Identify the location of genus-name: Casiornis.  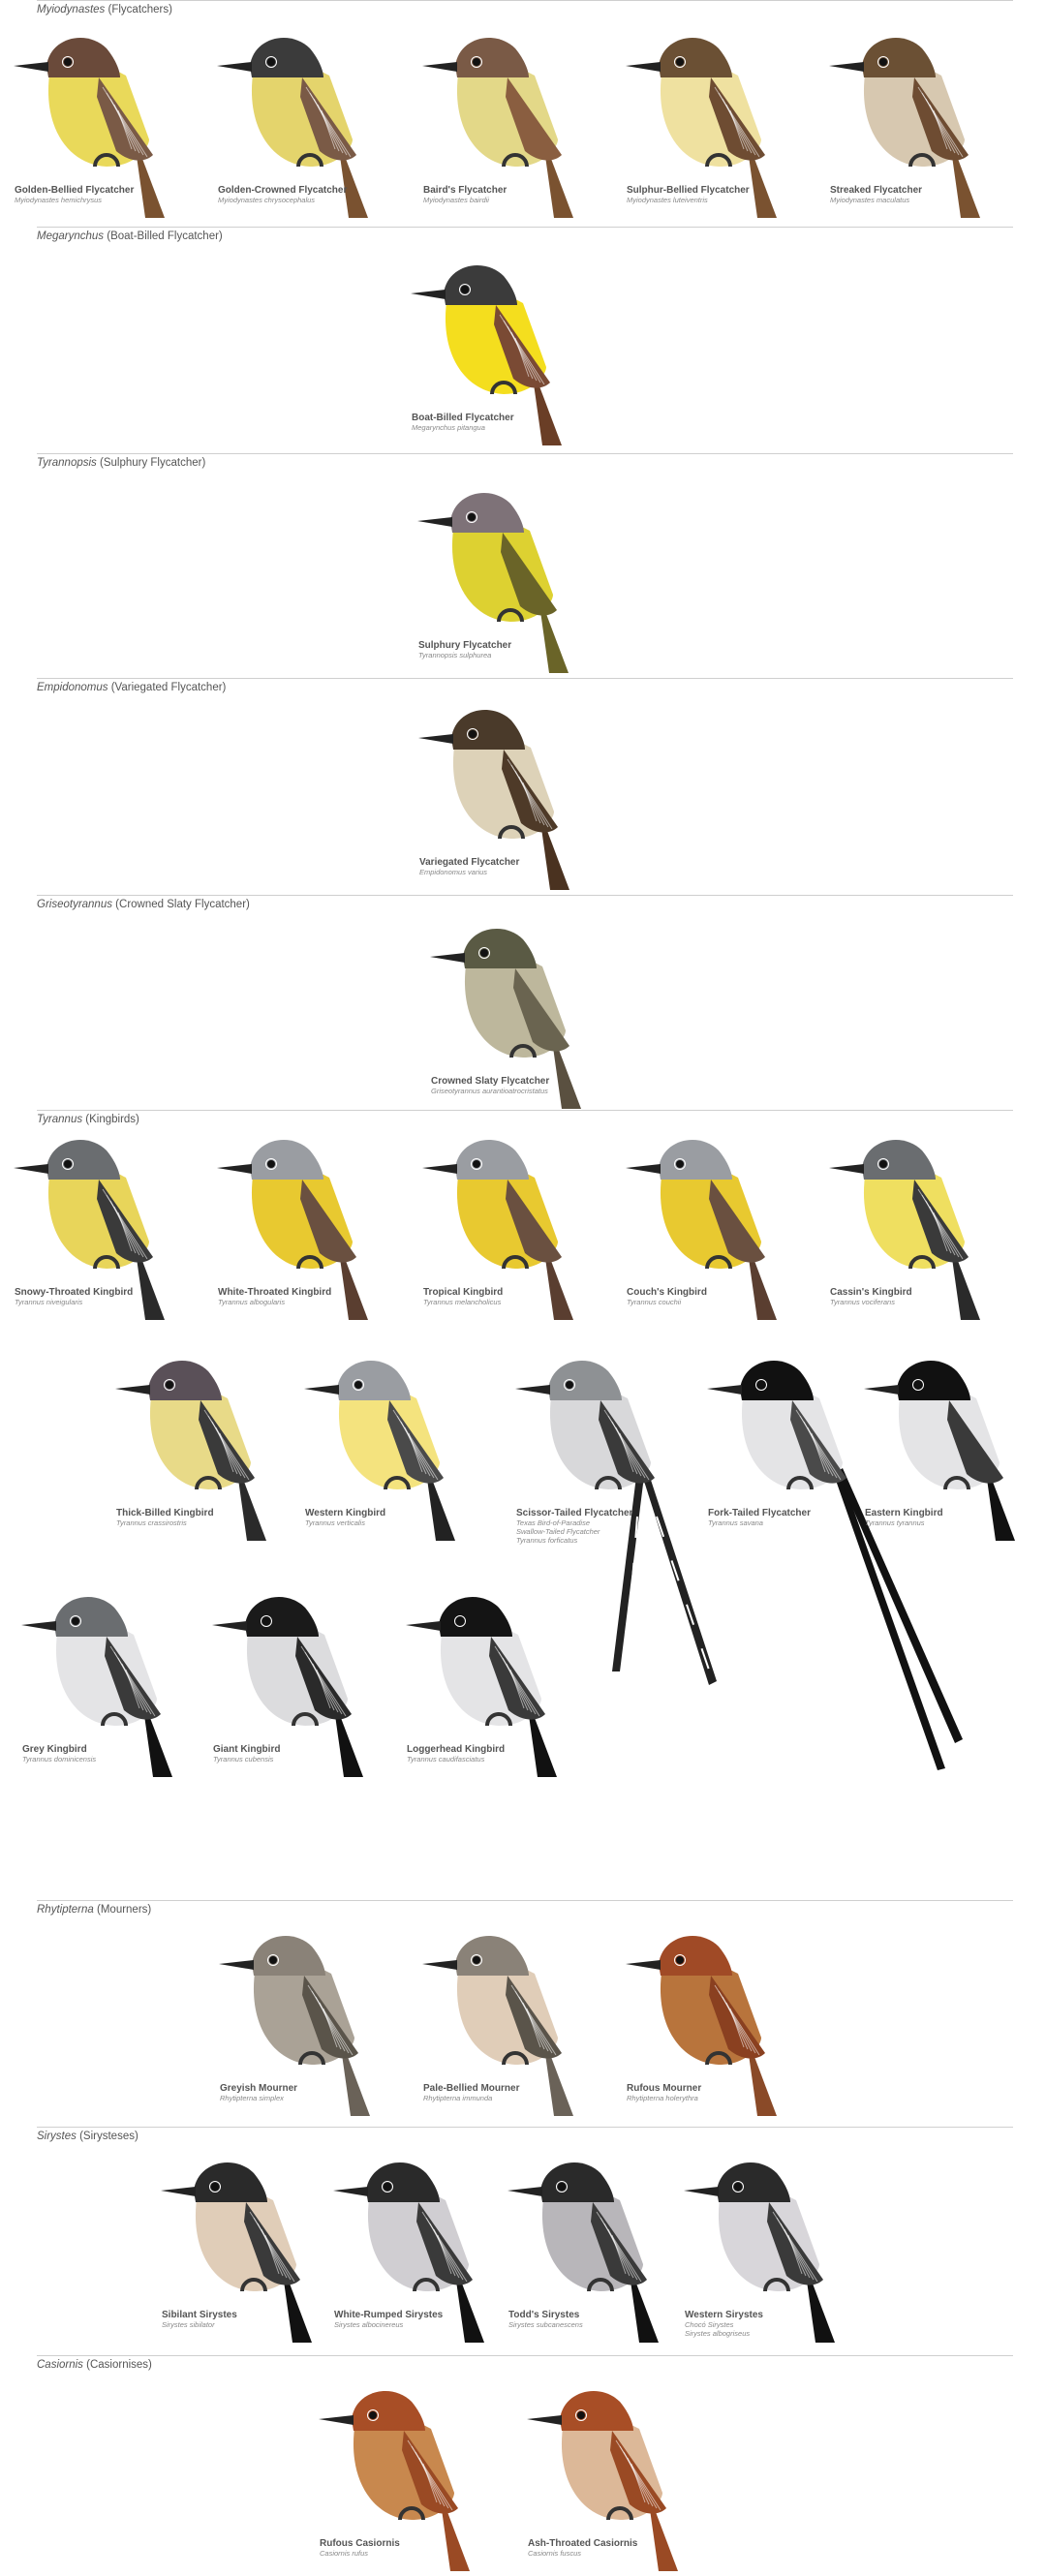
(60, 2365).